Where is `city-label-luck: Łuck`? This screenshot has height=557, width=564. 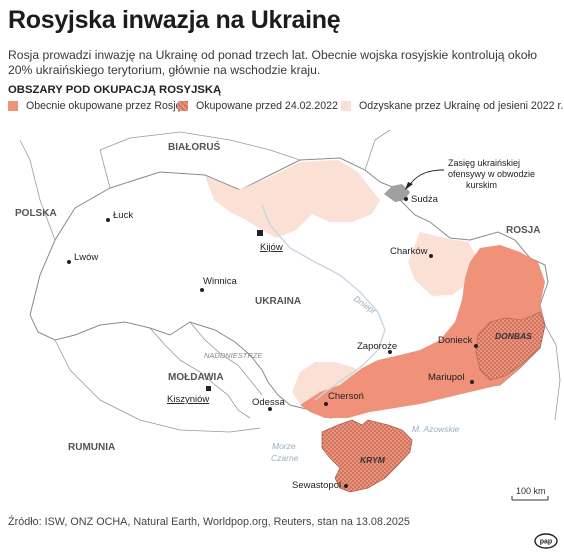 city-label-luck: Łuck is located at coordinates (123, 215).